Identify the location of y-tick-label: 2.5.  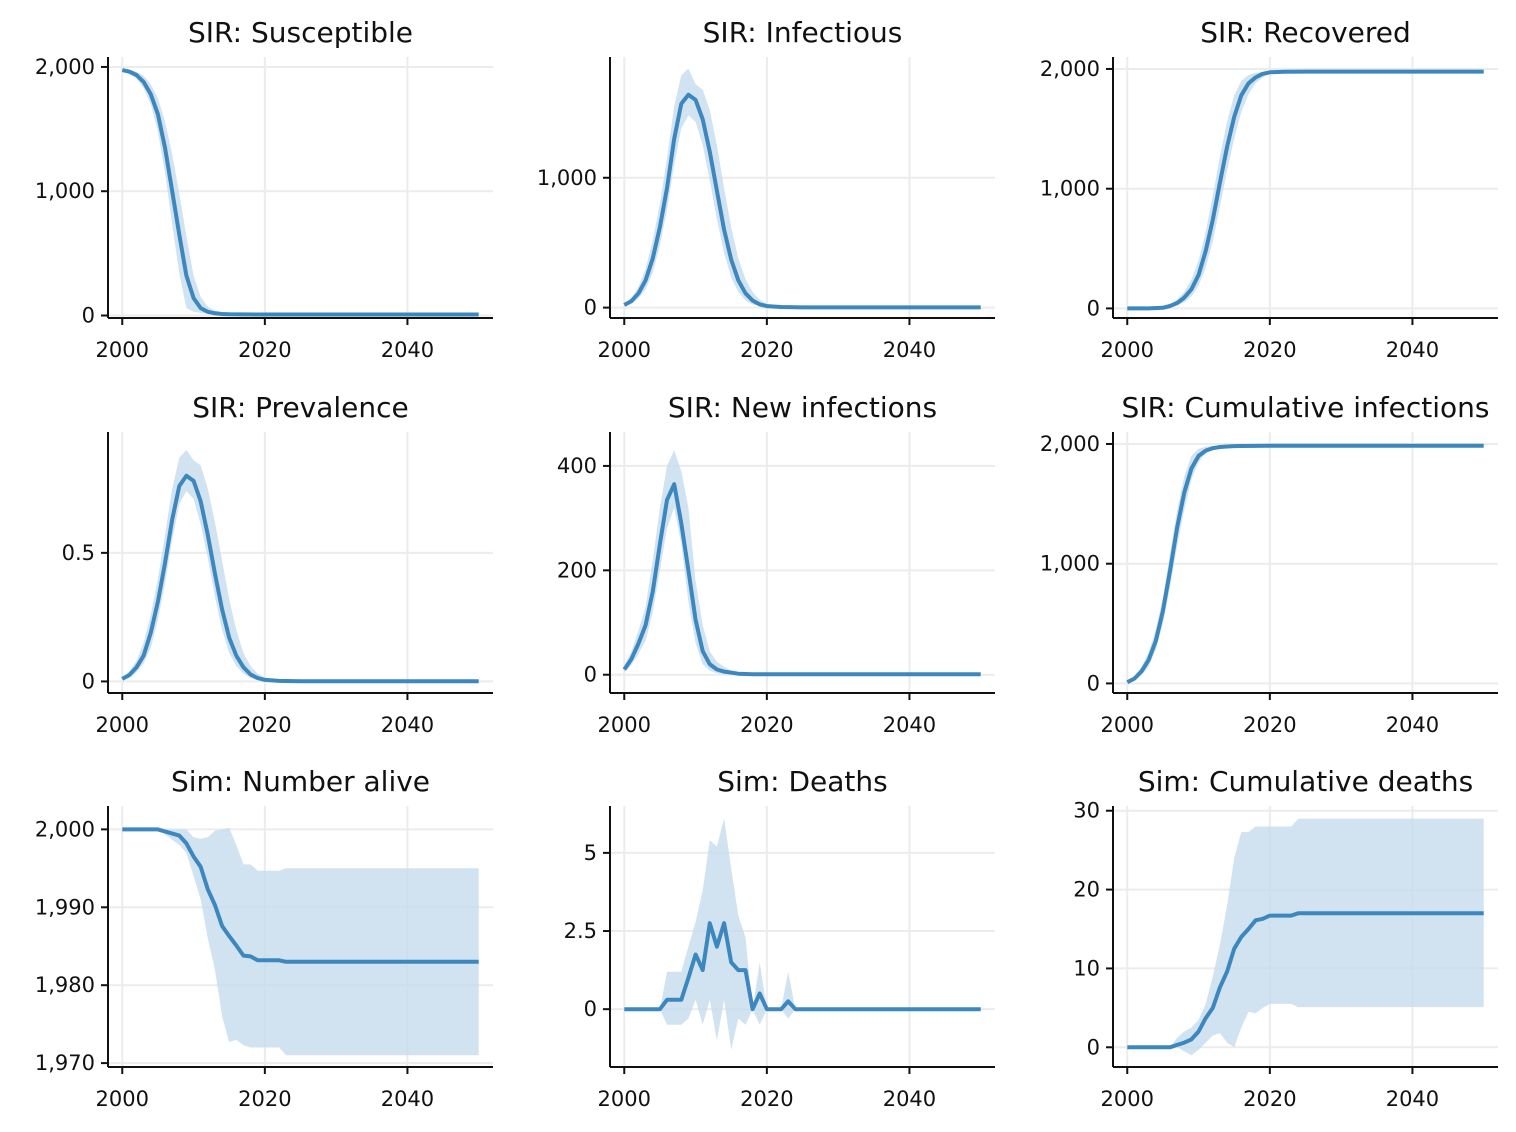
(580, 931).